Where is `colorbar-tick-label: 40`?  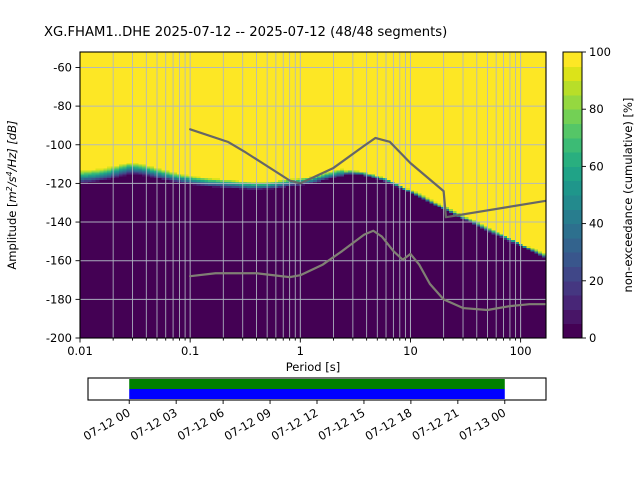
colorbar-tick-label: 40 is located at coordinates (596, 224).